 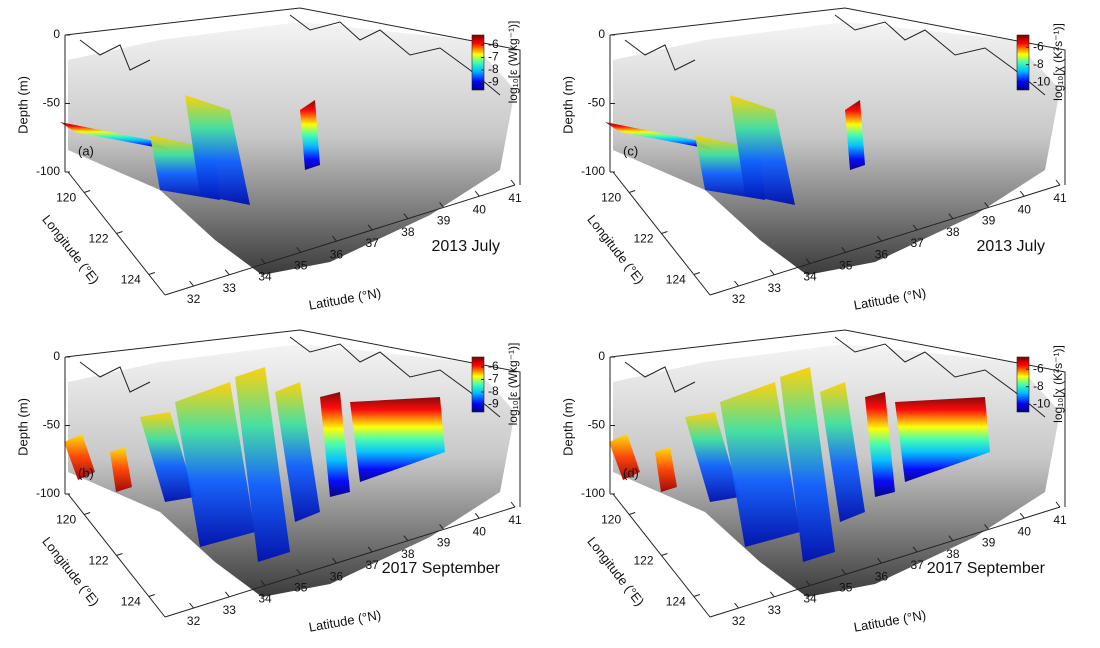 I want to click on date-label: 2017 September, so click(x=986, y=568).